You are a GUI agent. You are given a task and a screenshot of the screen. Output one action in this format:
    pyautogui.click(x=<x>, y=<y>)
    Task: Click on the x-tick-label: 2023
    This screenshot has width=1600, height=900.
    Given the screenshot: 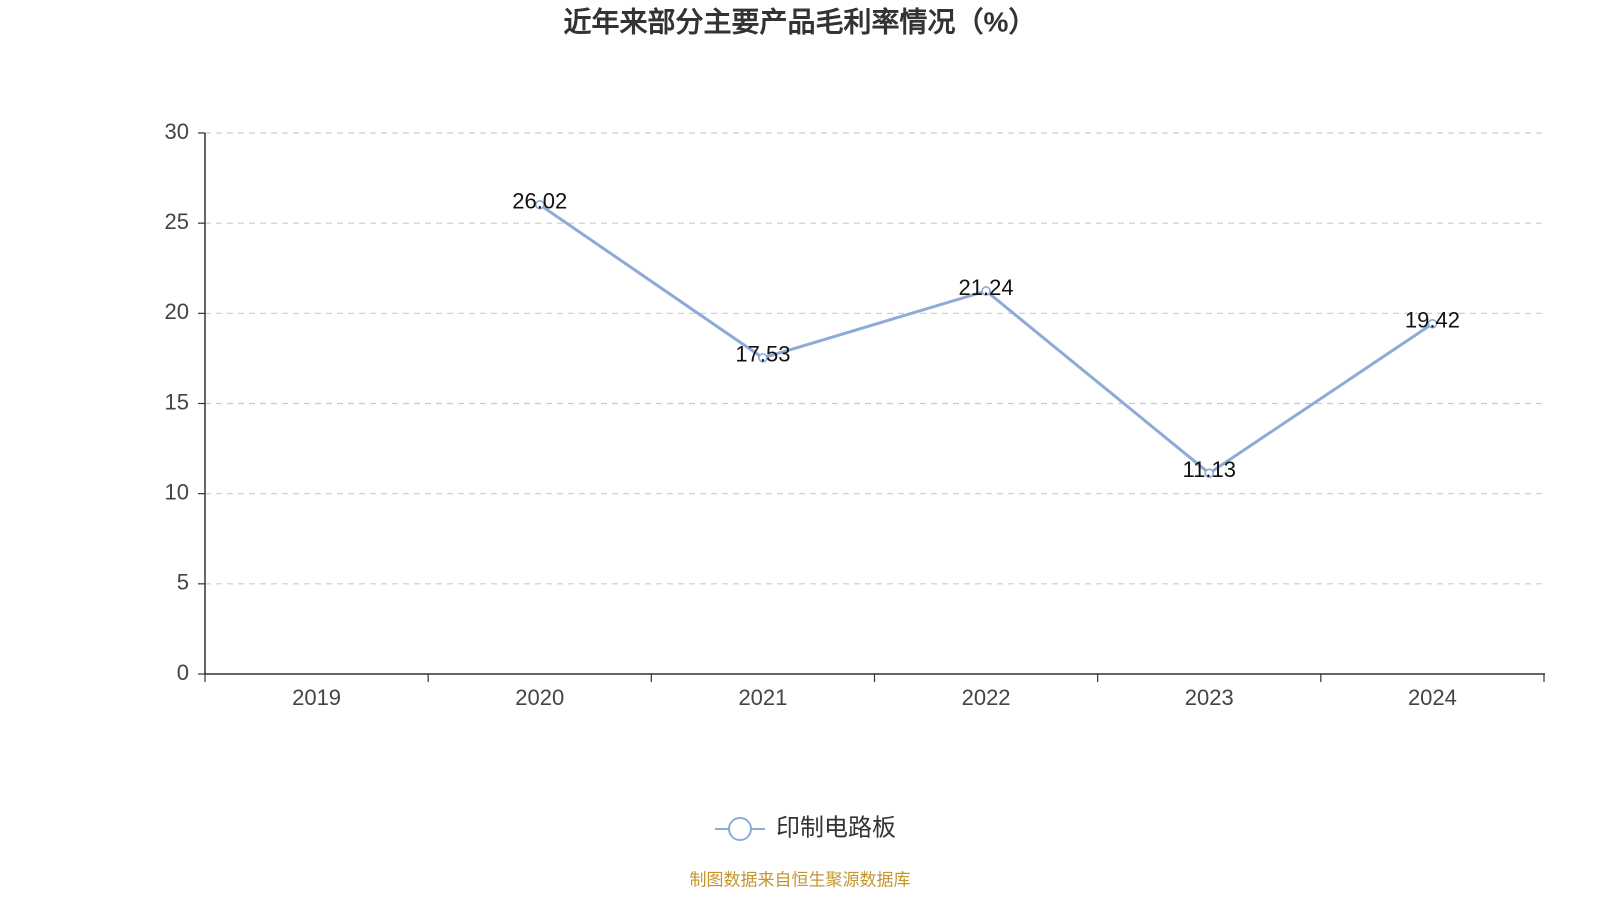 What is the action you would take?
    pyautogui.click(x=1209, y=697)
    